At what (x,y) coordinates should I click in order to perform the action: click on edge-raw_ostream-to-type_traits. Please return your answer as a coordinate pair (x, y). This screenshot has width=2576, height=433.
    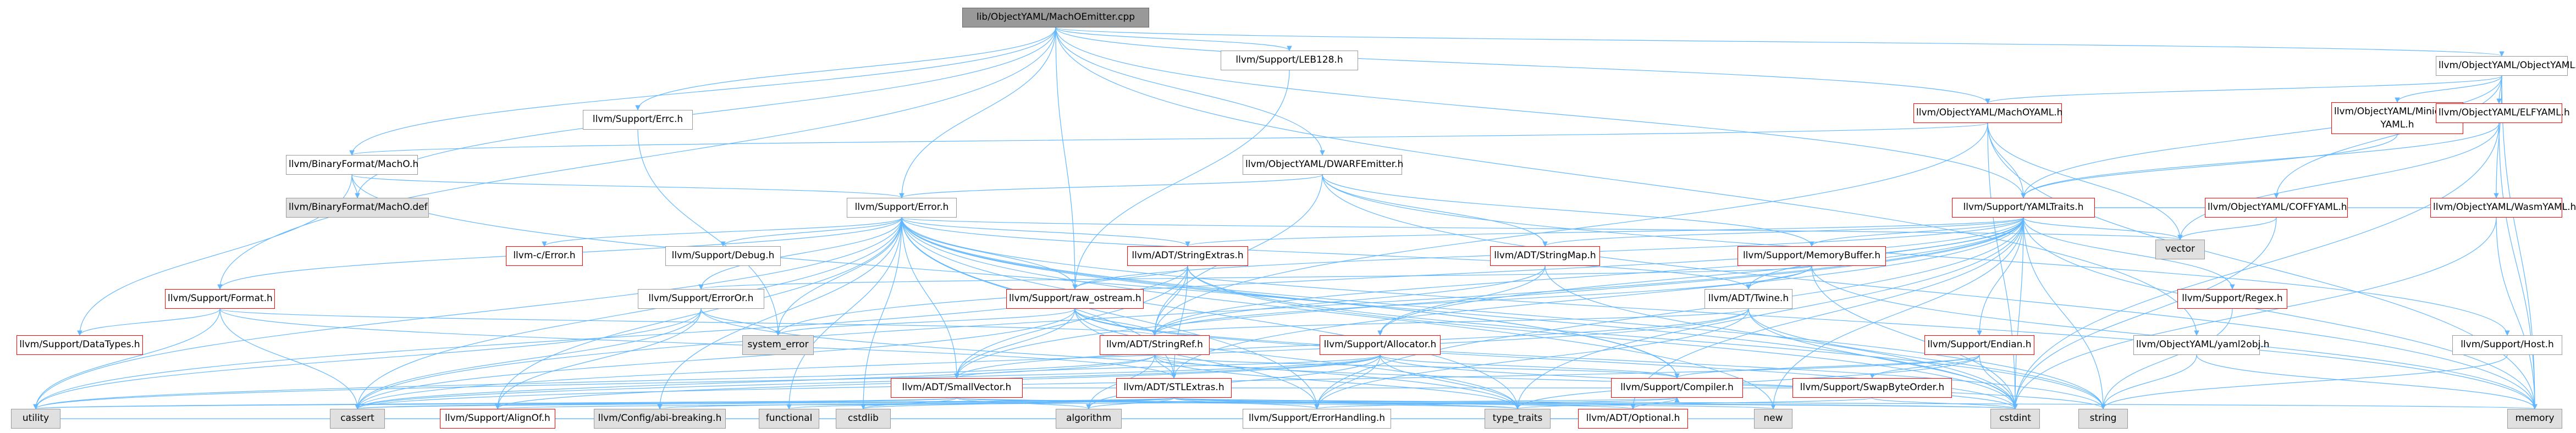
    Looking at the image, I should click on (1297, 359).